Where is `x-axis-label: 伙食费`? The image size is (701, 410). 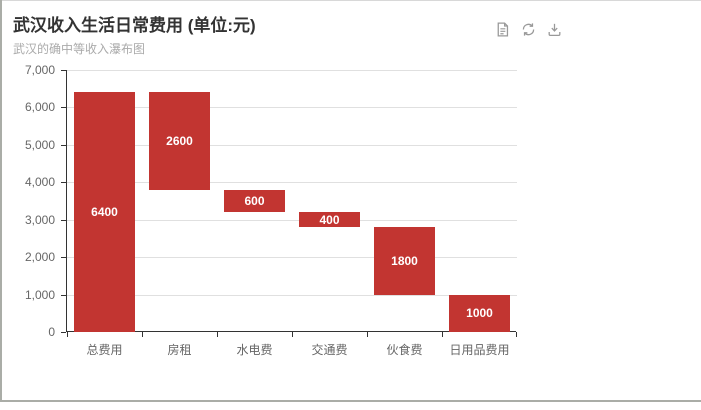
x-axis-label: 伙食费 is located at coordinates (404, 350).